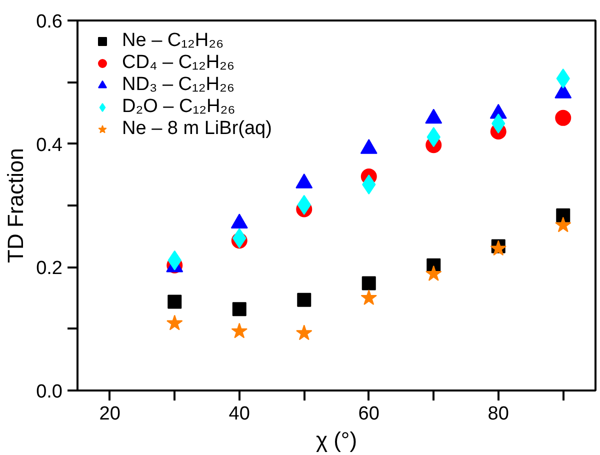 The width and height of the screenshot is (600, 455). Describe the element at coordinates (178, 63) in the screenshot. I see `legend-label: CD₄ – C₁₂H₂₆` at that location.